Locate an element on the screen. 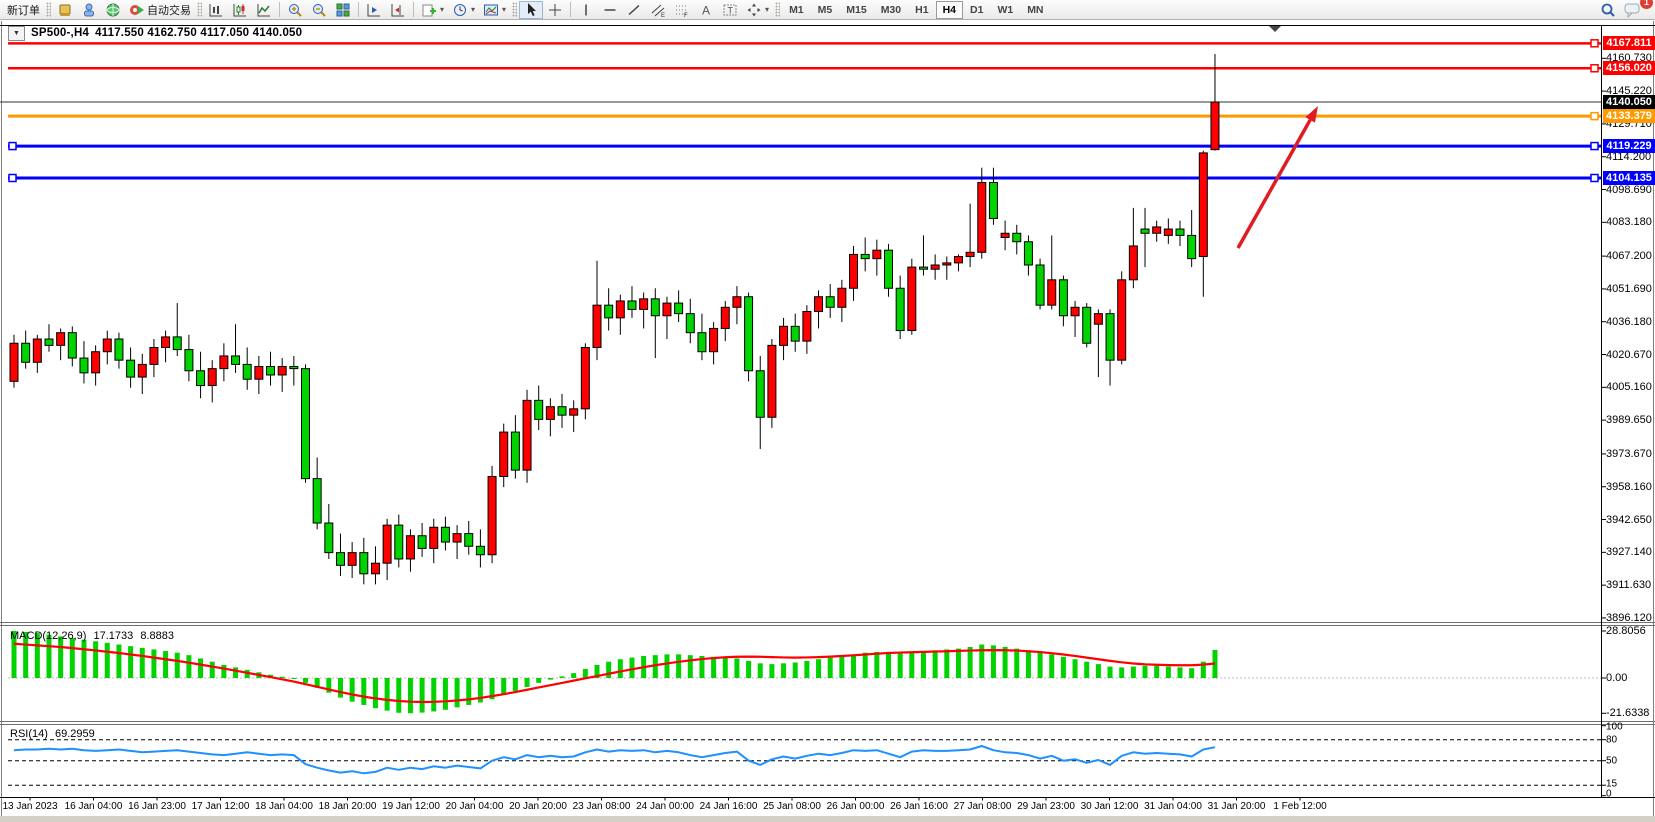  tab-timeframe-w1: W1 is located at coordinates (1005, 9).